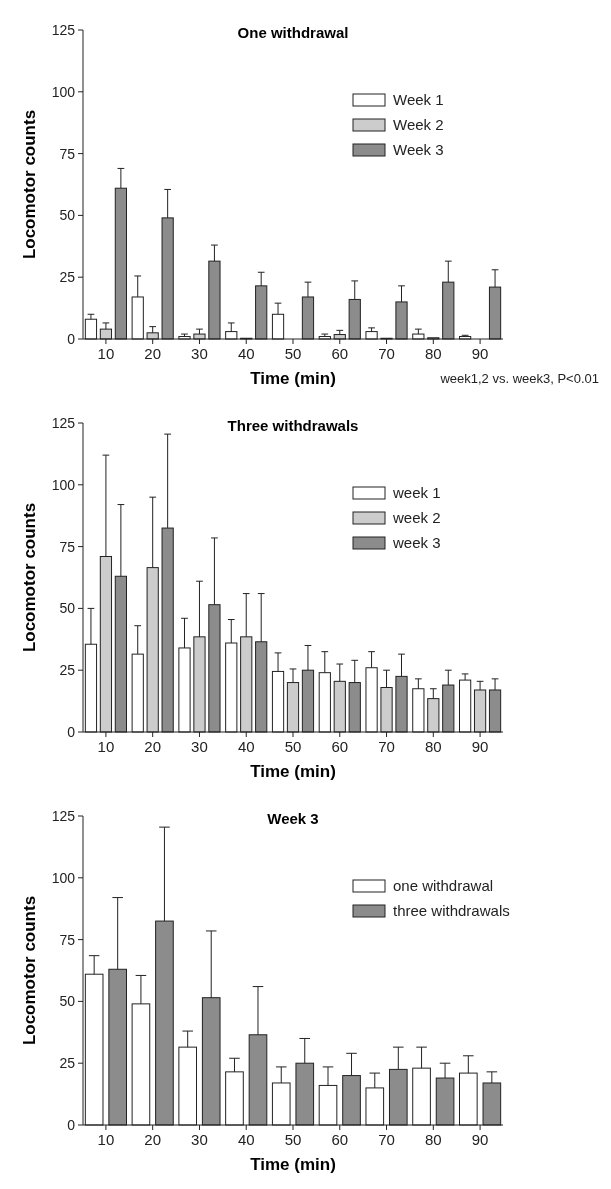  What do you see at coordinates (451, 911) in the screenshot?
I see `legend-label: three withdrawals` at bounding box center [451, 911].